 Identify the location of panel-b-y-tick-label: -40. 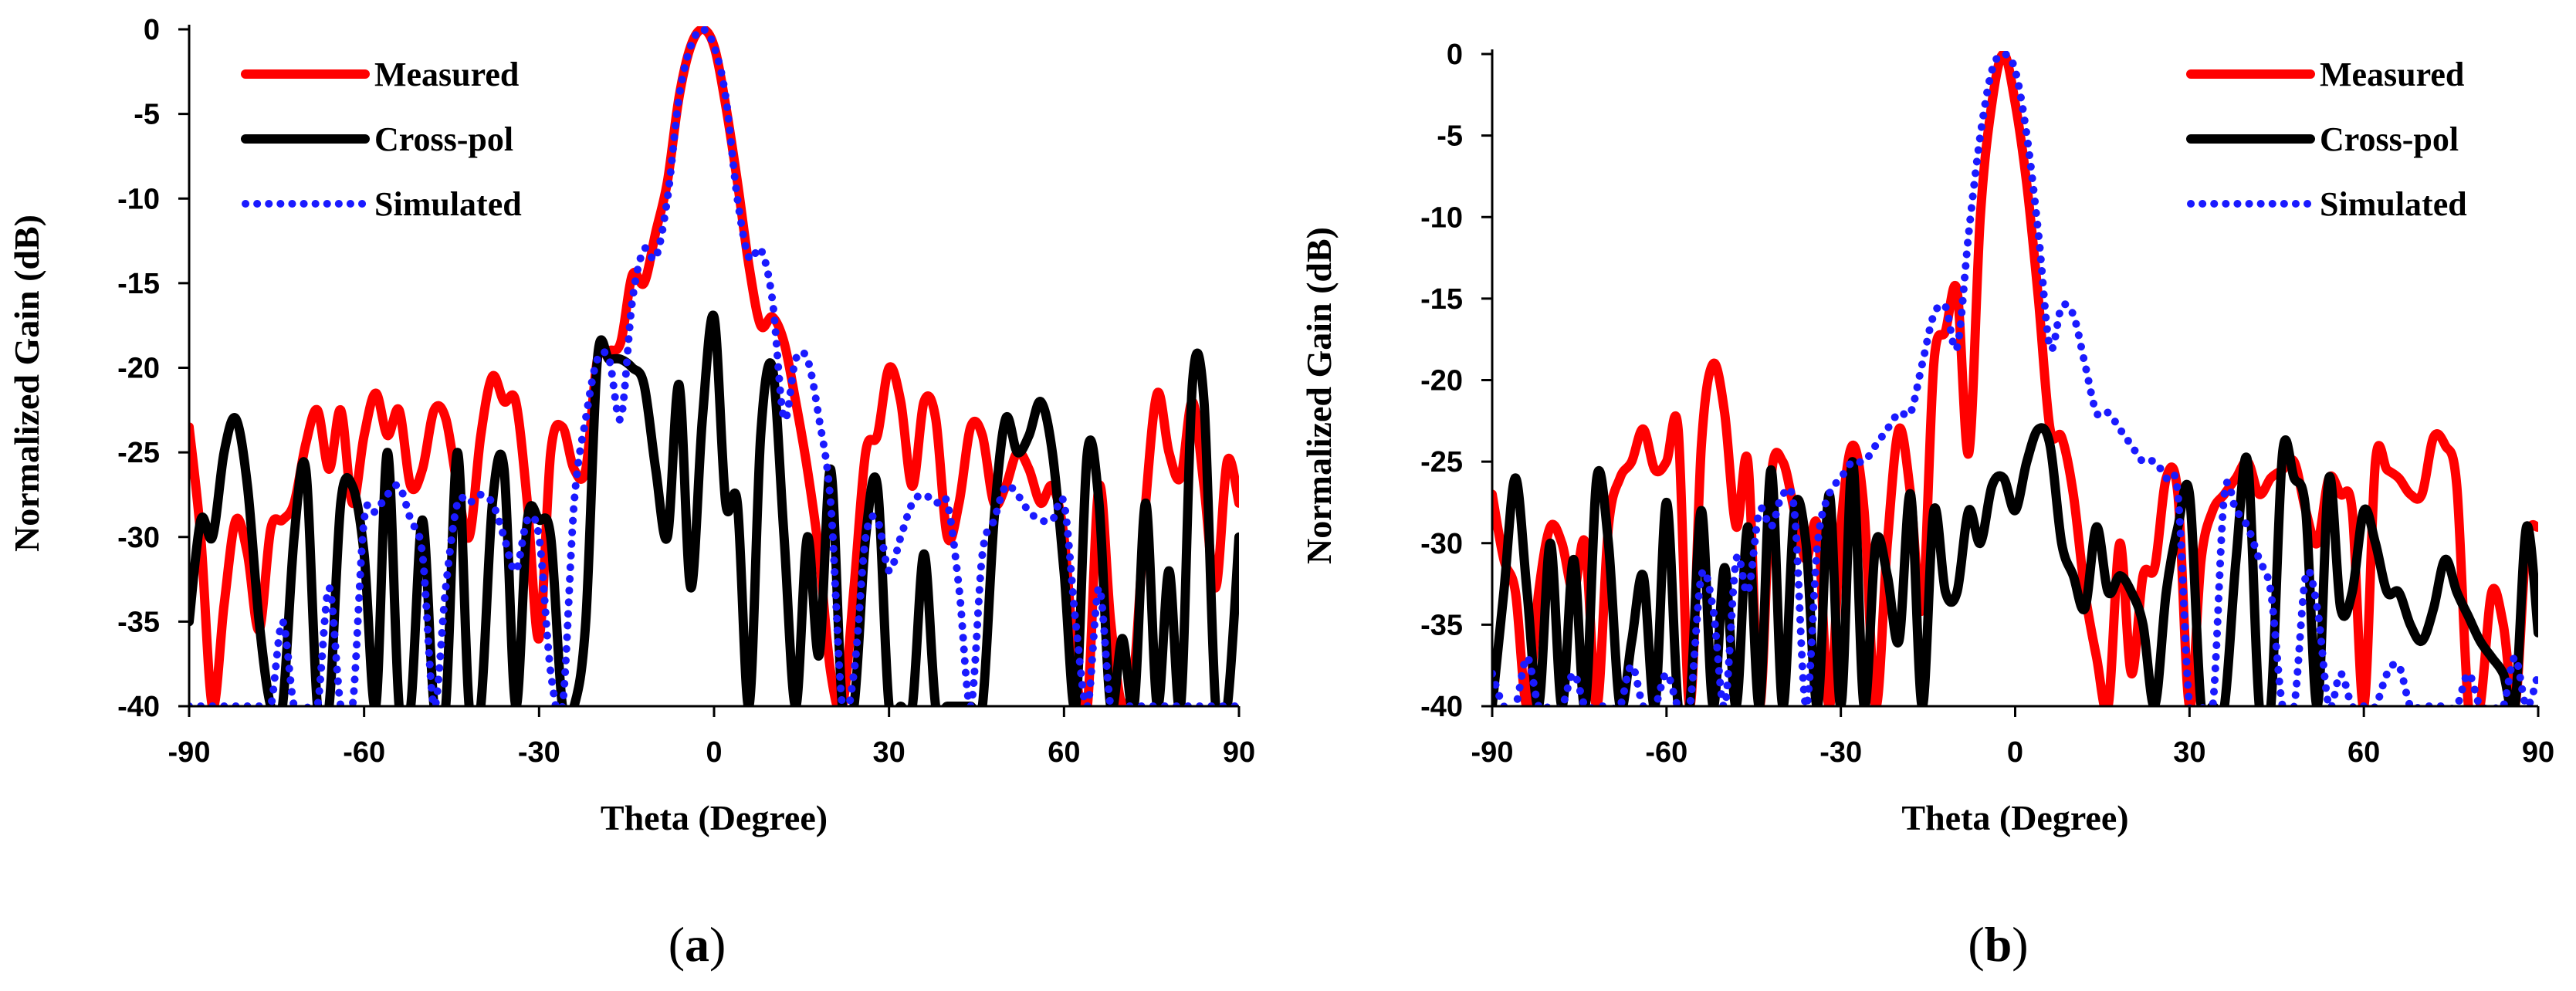
(1441, 707).